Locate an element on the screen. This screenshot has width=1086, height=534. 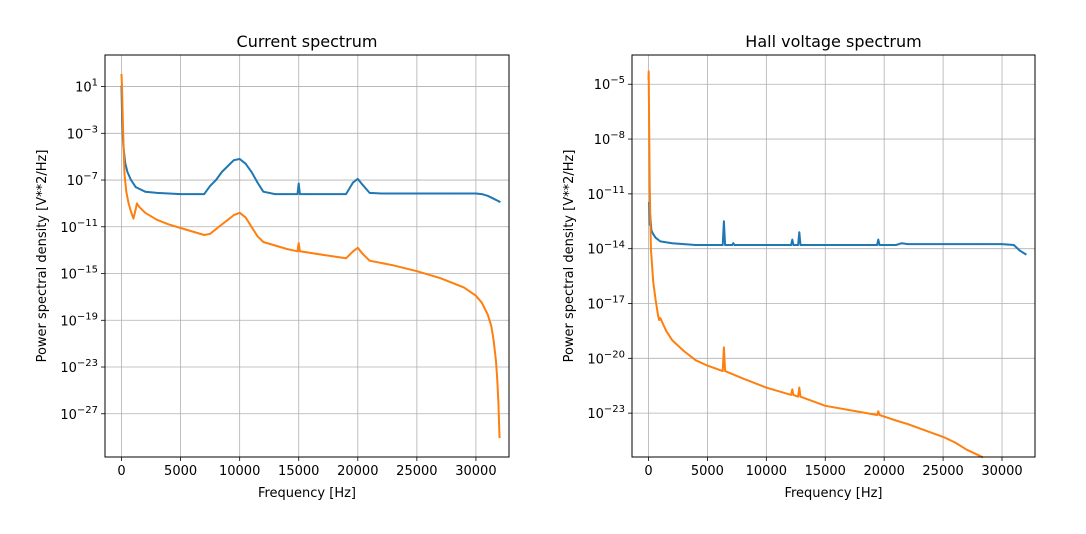
y-axis-label: Power spectral density [V**2/Hz] is located at coordinates (42, 256).